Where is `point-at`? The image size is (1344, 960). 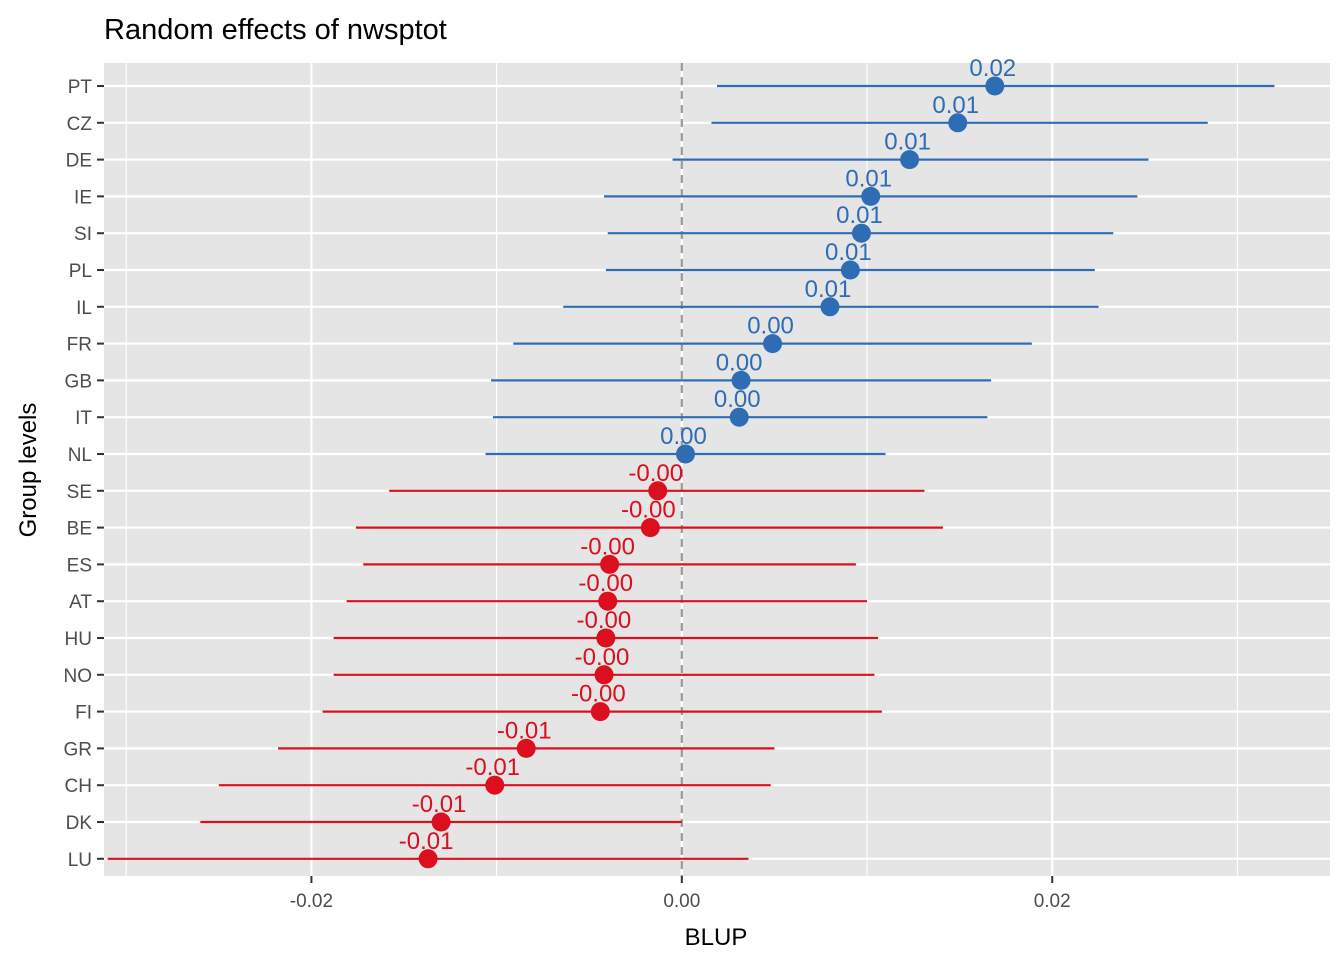
point-at is located at coordinates (608, 601).